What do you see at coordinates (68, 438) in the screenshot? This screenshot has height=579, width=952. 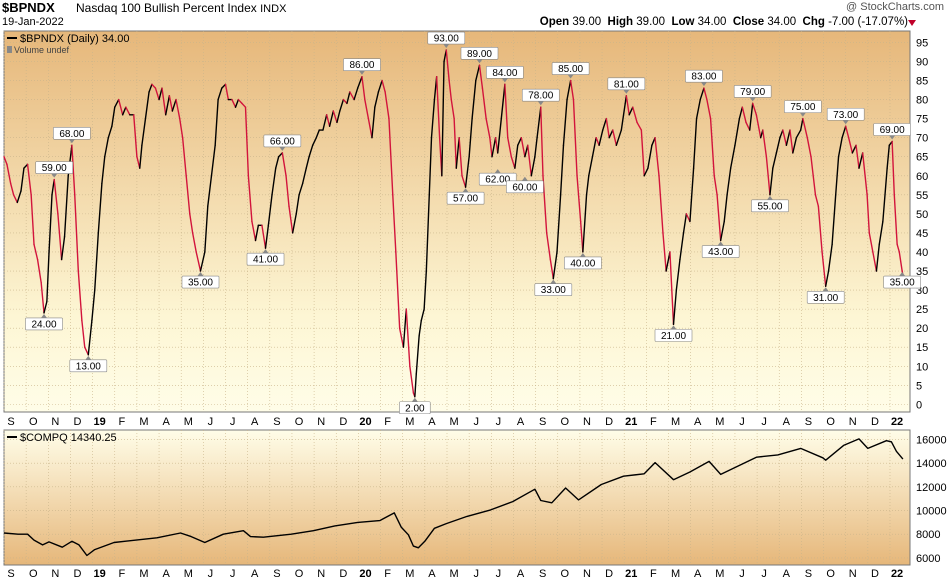 I see `legend-entry: $COMPQ 14340.25` at bounding box center [68, 438].